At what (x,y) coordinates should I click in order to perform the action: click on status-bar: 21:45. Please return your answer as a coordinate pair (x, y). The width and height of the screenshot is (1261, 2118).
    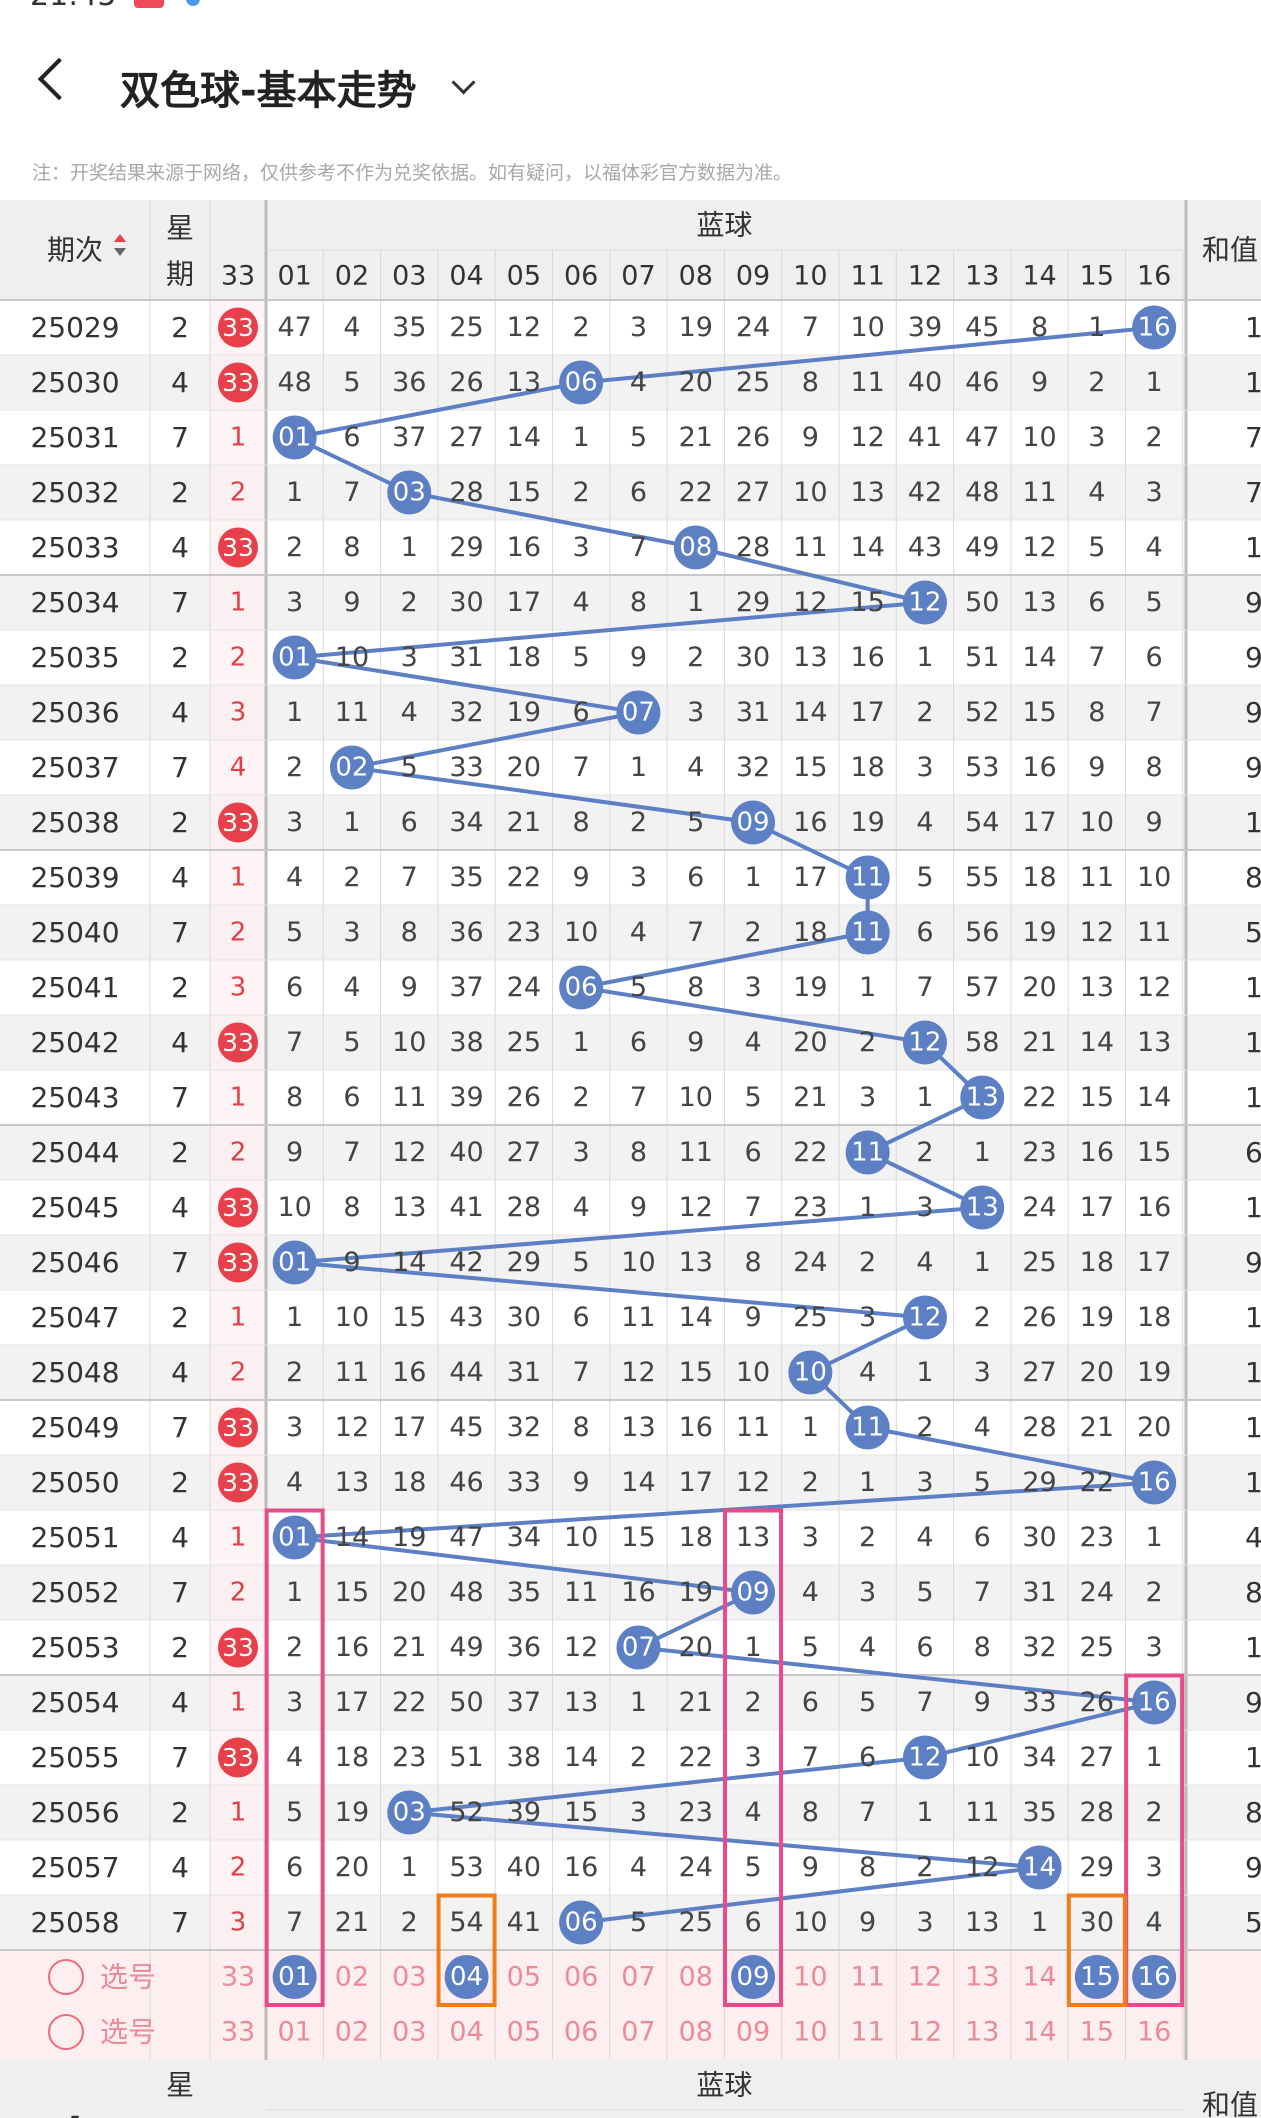
    Looking at the image, I should click on (630, 6).